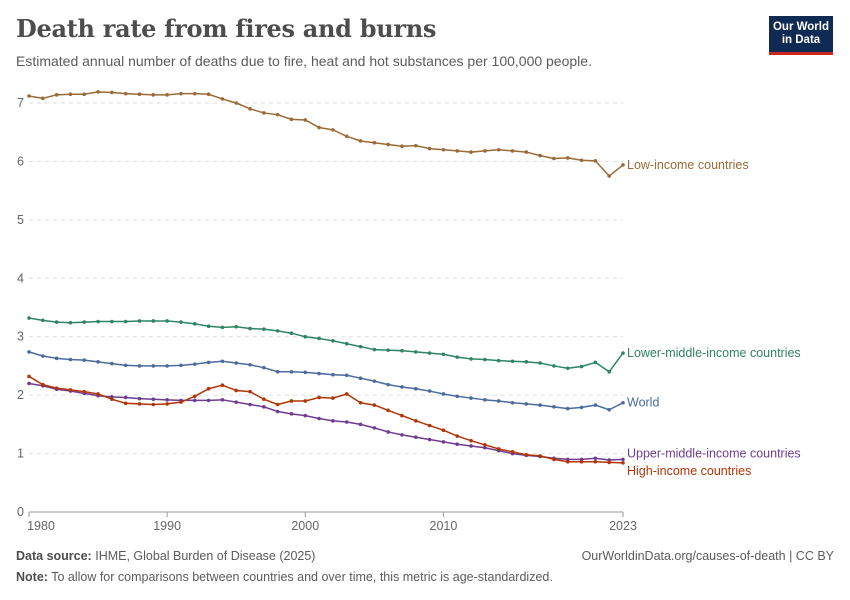 This screenshot has height=600, width=850. What do you see at coordinates (41, 526) in the screenshot?
I see `x-tick-label: 1980` at bounding box center [41, 526].